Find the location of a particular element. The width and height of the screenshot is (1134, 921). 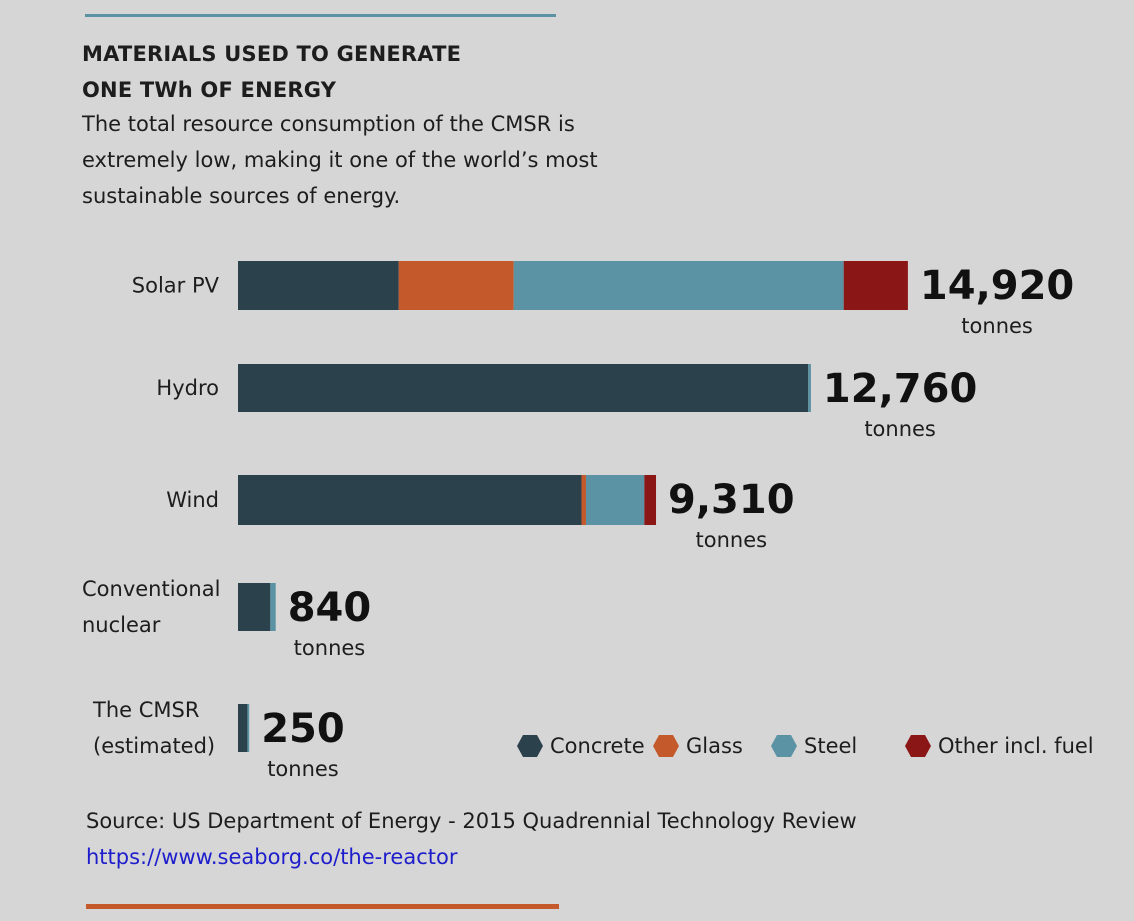

legend-swatch-other is located at coordinates (918, 746).